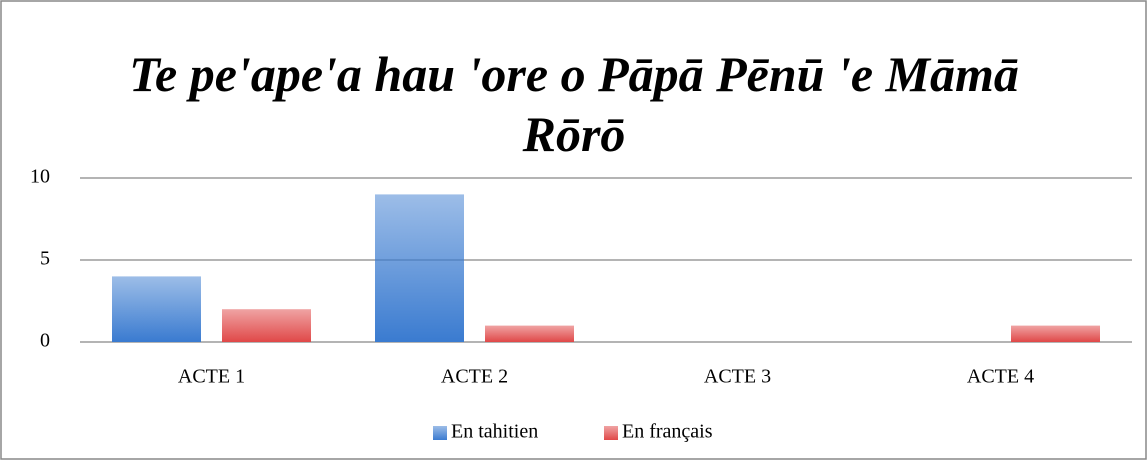  What do you see at coordinates (737, 377) in the screenshot?
I see `x-tick-label: ACTE 3` at bounding box center [737, 377].